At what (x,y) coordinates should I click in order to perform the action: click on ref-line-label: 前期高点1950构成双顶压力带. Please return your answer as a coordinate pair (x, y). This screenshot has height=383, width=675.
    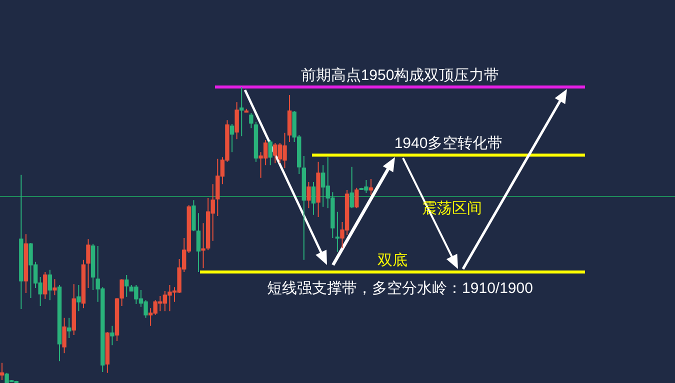
    Looking at the image, I should click on (400, 75).